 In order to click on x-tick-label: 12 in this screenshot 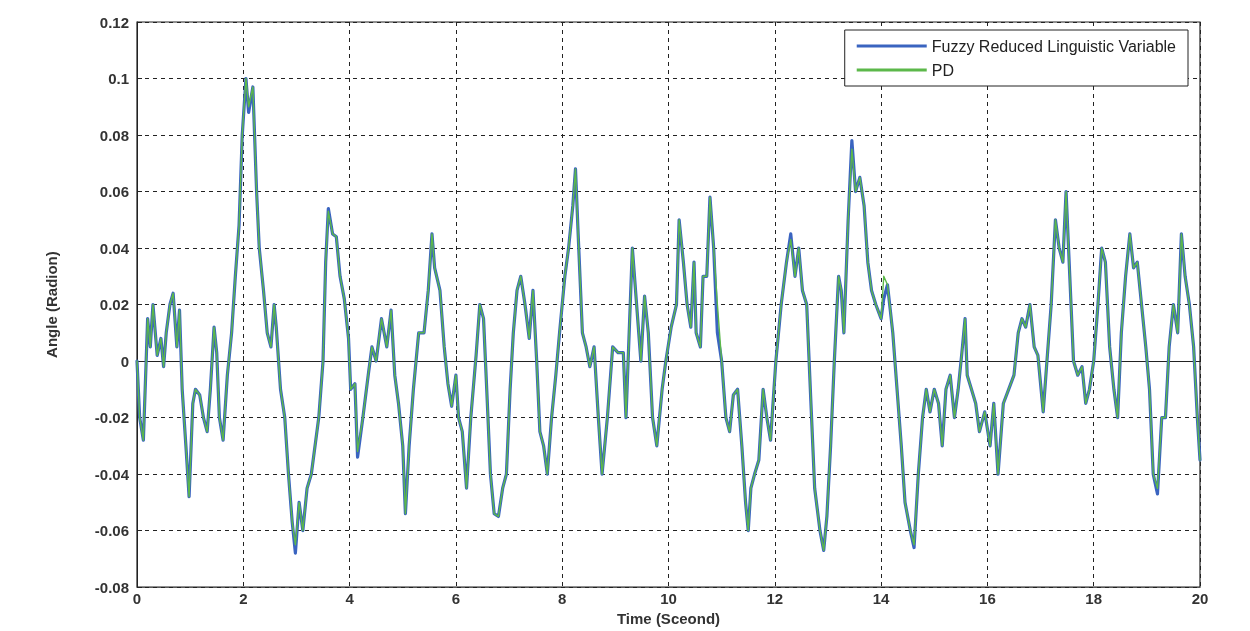, I will do `click(775, 599)`.